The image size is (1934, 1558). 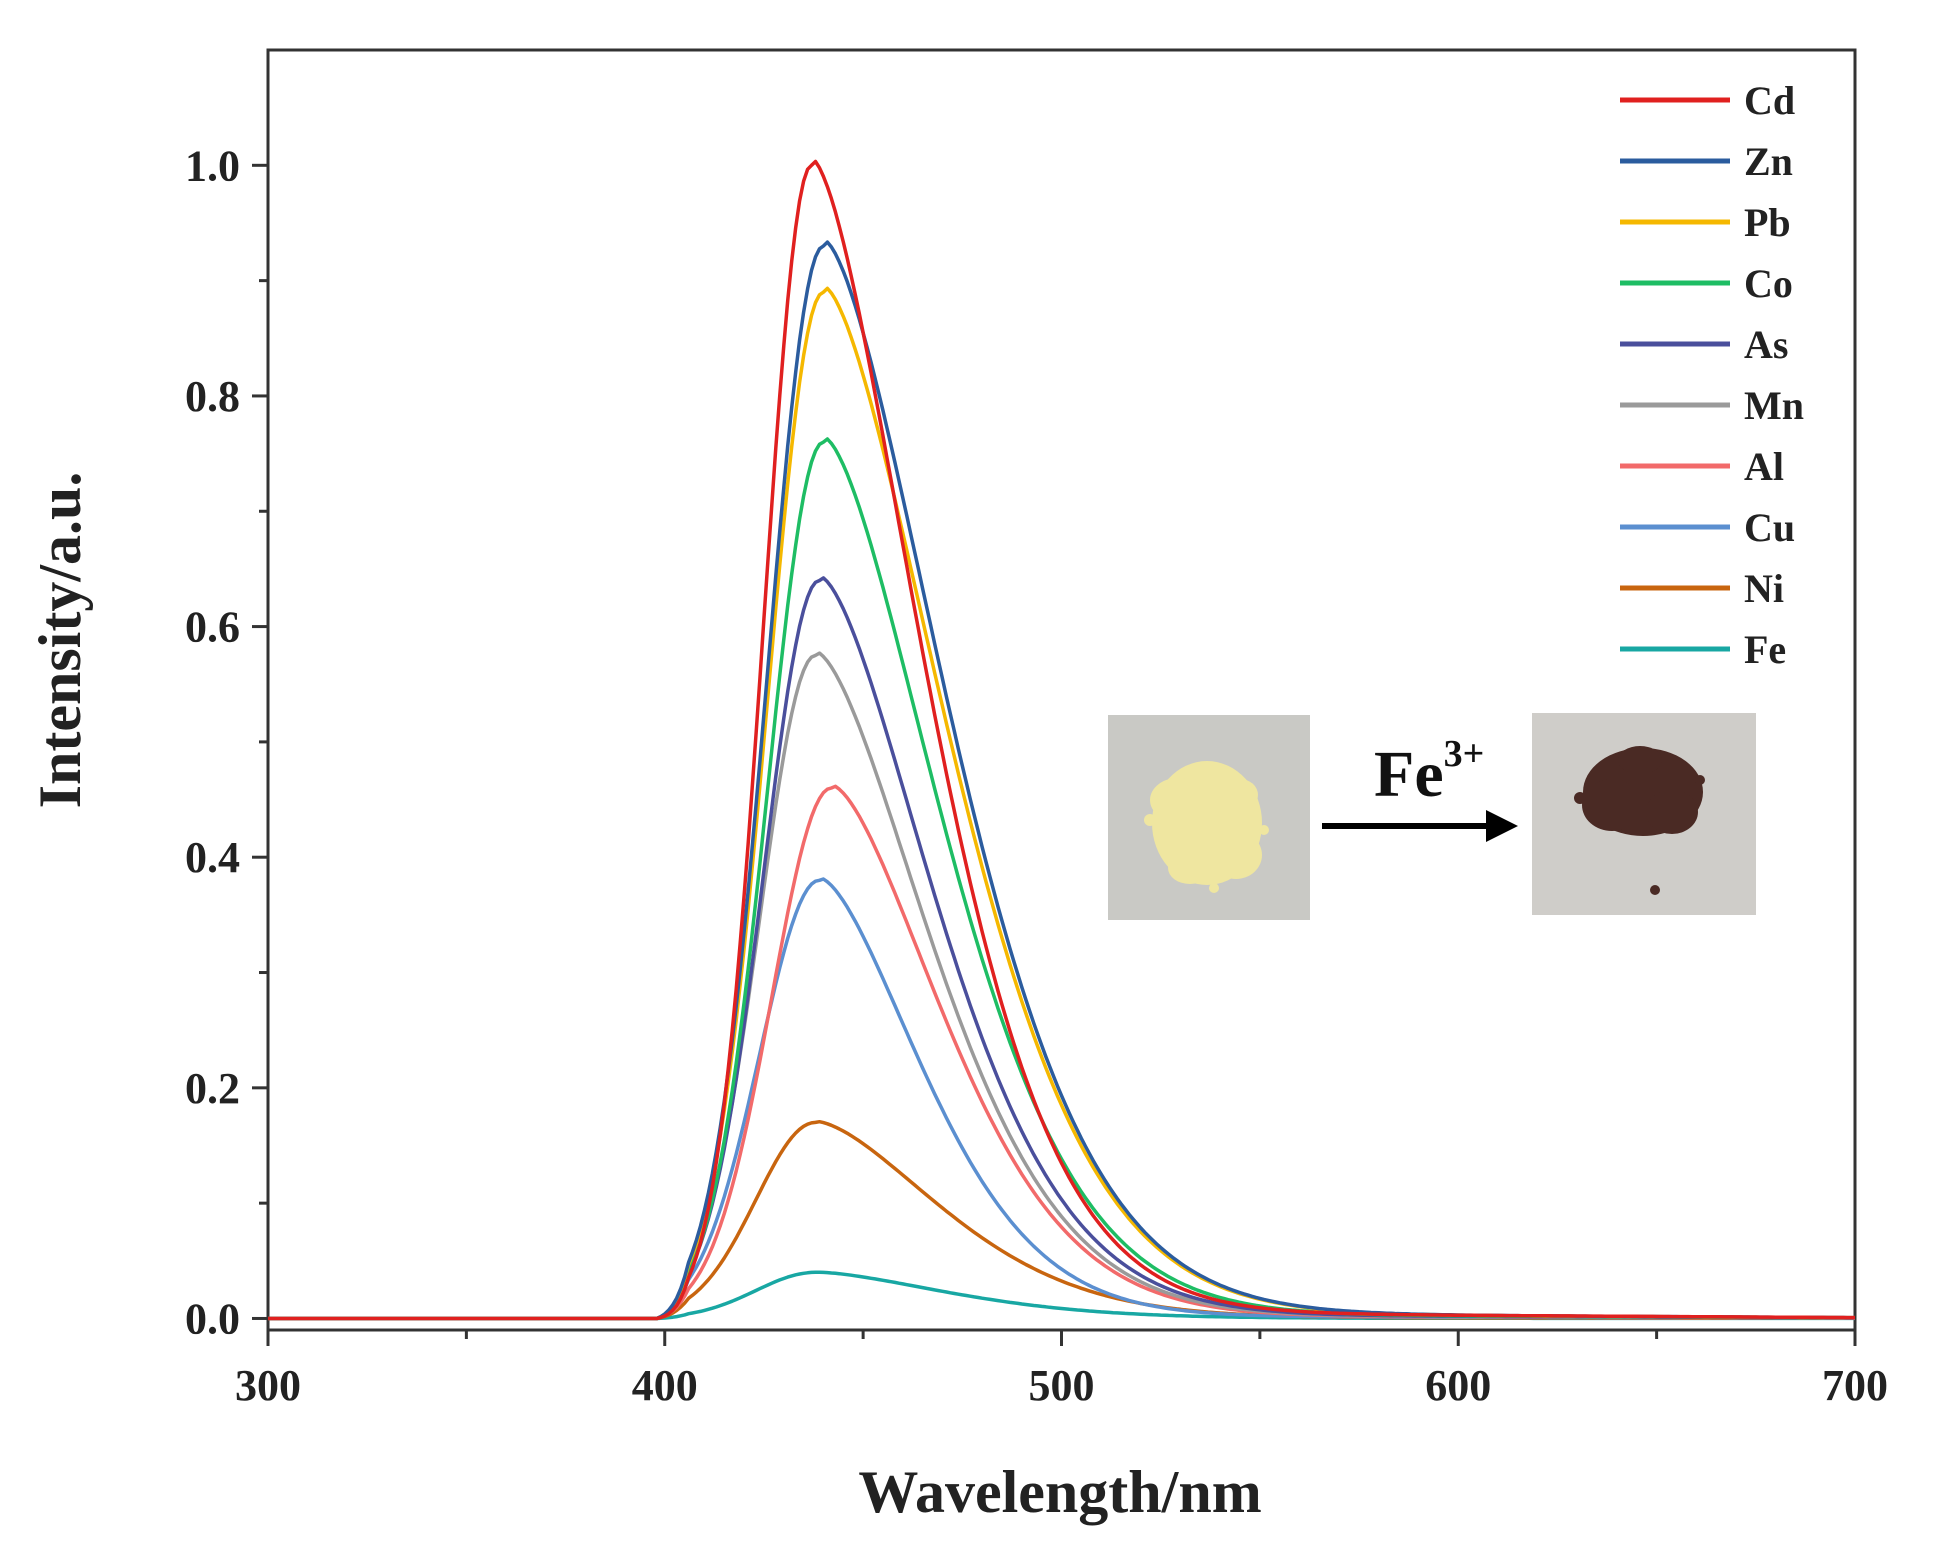 What do you see at coordinates (1769, 527) in the screenshot?
I see `legend-label-cu: Cu` at bounding box center [1769, 527].